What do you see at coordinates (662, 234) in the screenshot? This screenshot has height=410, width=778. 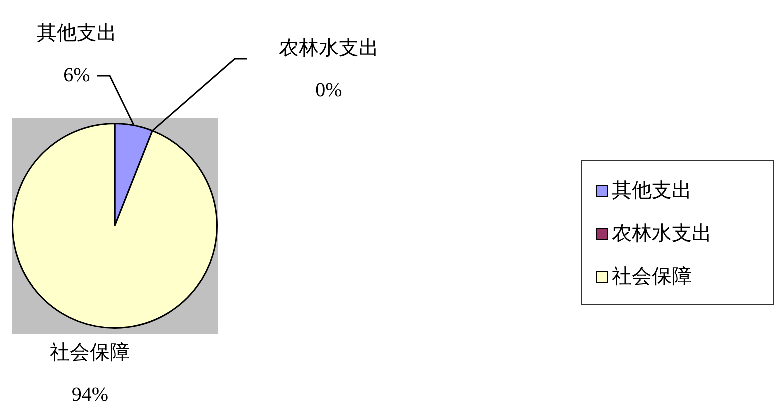 I see `legend-label: 农林水支出` at bounding box center [662, 234].